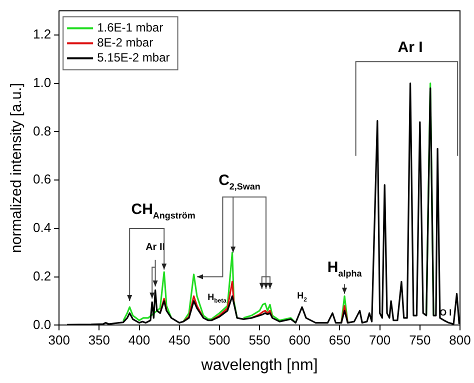 This screenshot has width=474, height=383. What do you see at coordinates (259, 365) in the screenshot?
I see `x-axis-title: wavelength [nm]` at bounding box center [259, 365].